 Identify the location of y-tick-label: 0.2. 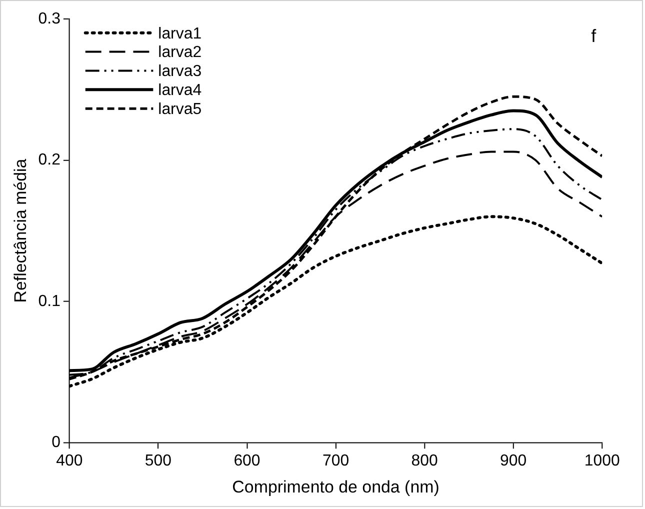
(49, 160).